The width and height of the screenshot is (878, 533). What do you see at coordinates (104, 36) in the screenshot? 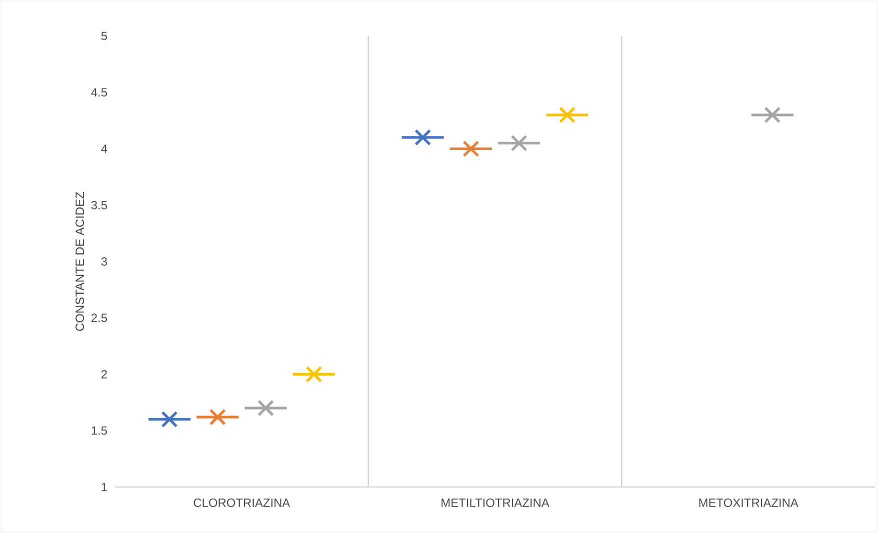
I see `y-tick-label: 5` at bounding box center [104, 36].